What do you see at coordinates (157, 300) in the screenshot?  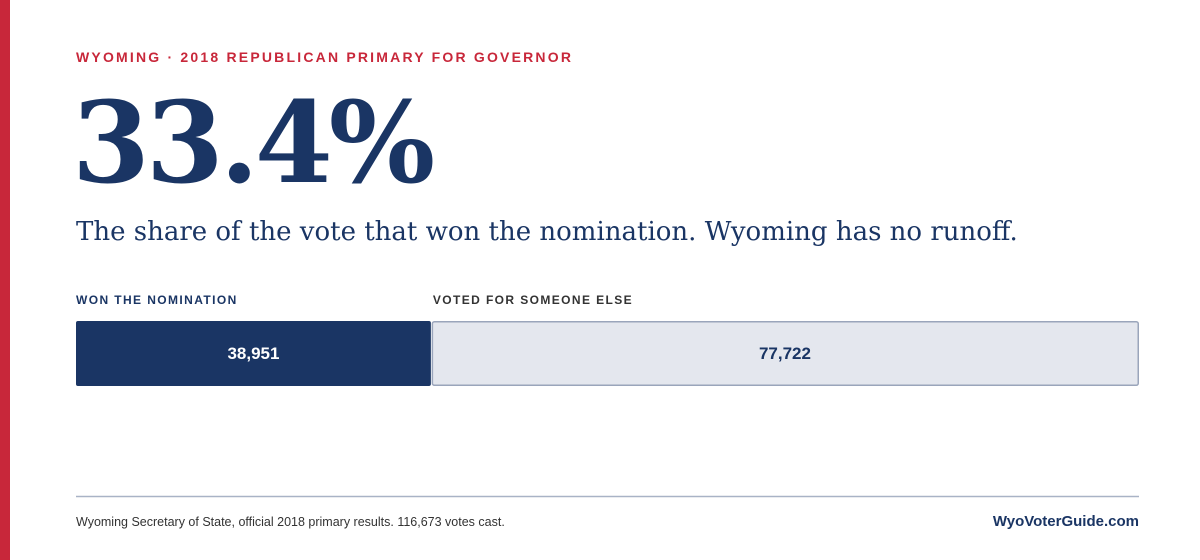 I see `legend-label: WON THE NOMINATION` at bounding box center [157, 300].